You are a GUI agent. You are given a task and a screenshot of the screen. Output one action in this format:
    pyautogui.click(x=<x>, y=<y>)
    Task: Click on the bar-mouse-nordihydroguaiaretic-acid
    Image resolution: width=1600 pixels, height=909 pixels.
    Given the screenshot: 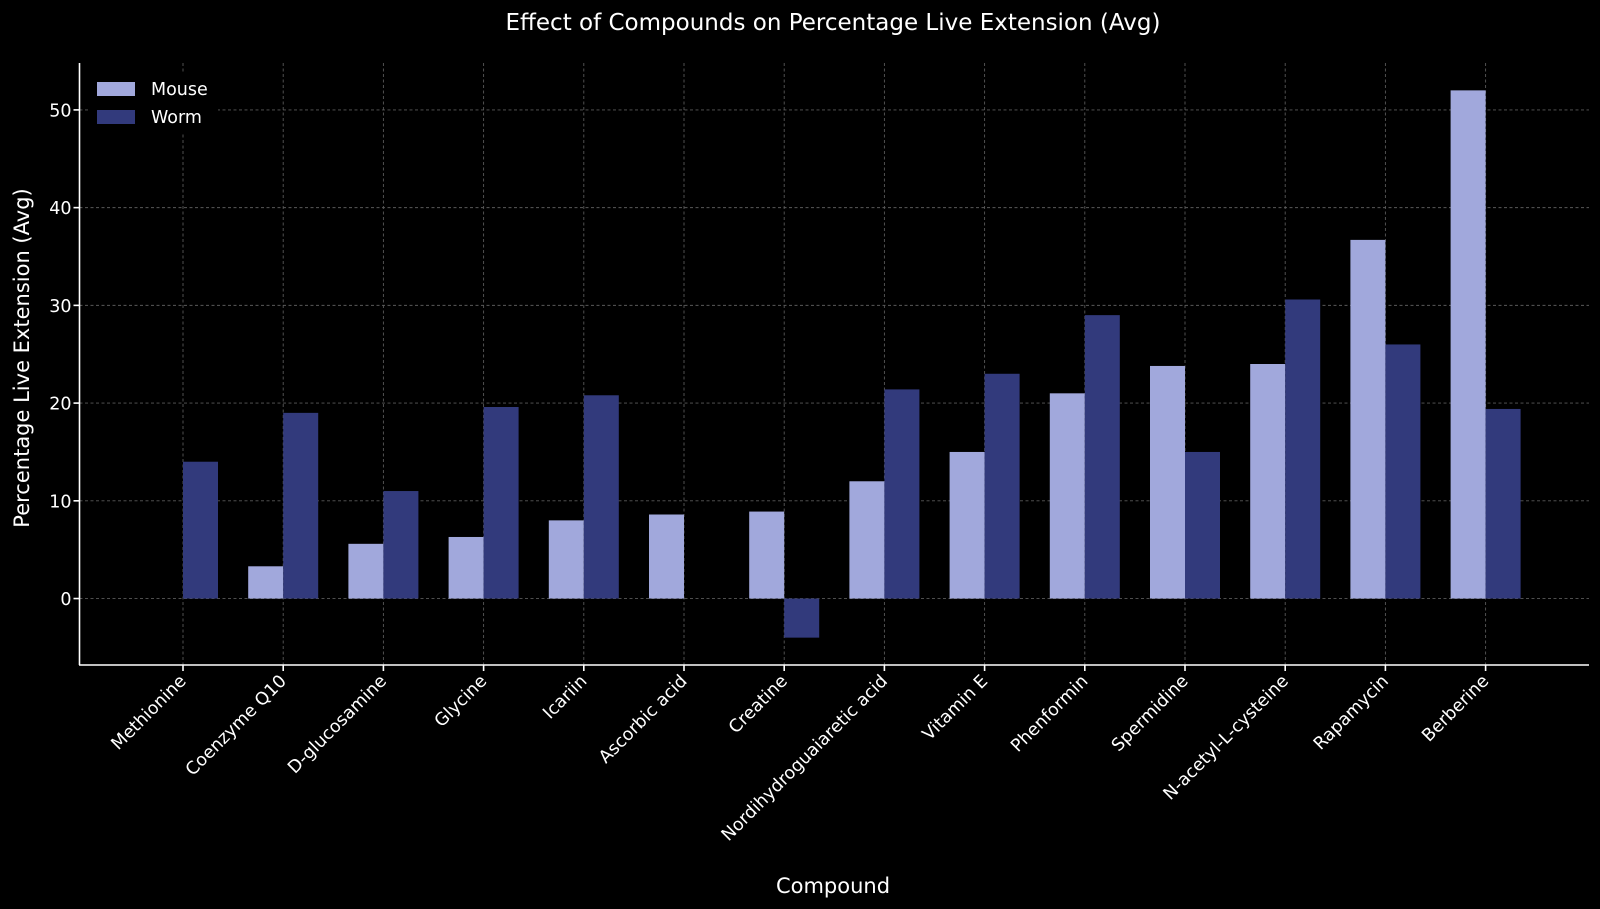 What is the action you would take?
    pyautogui.click(x=867, y=540)
    